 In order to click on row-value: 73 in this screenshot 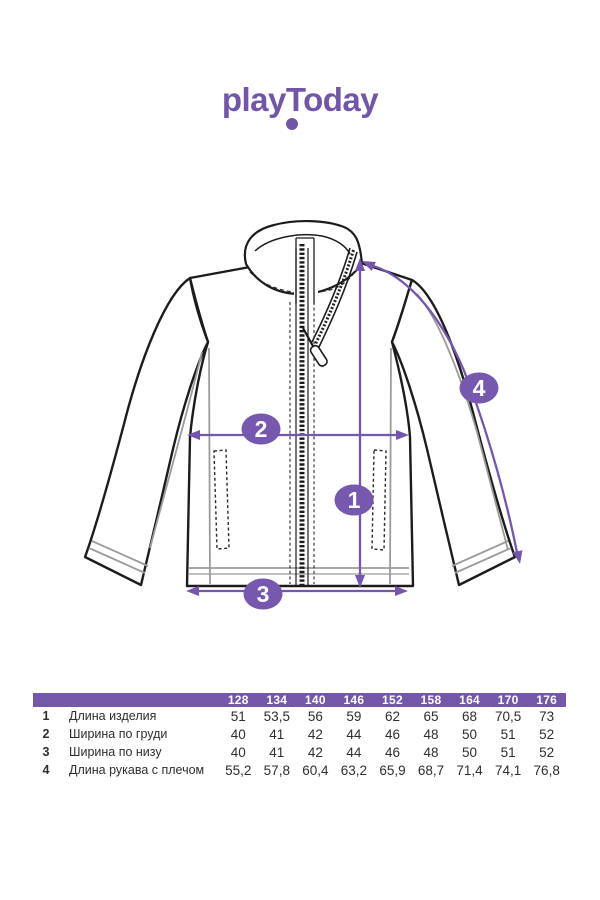, I will do `click(547, 716)`.